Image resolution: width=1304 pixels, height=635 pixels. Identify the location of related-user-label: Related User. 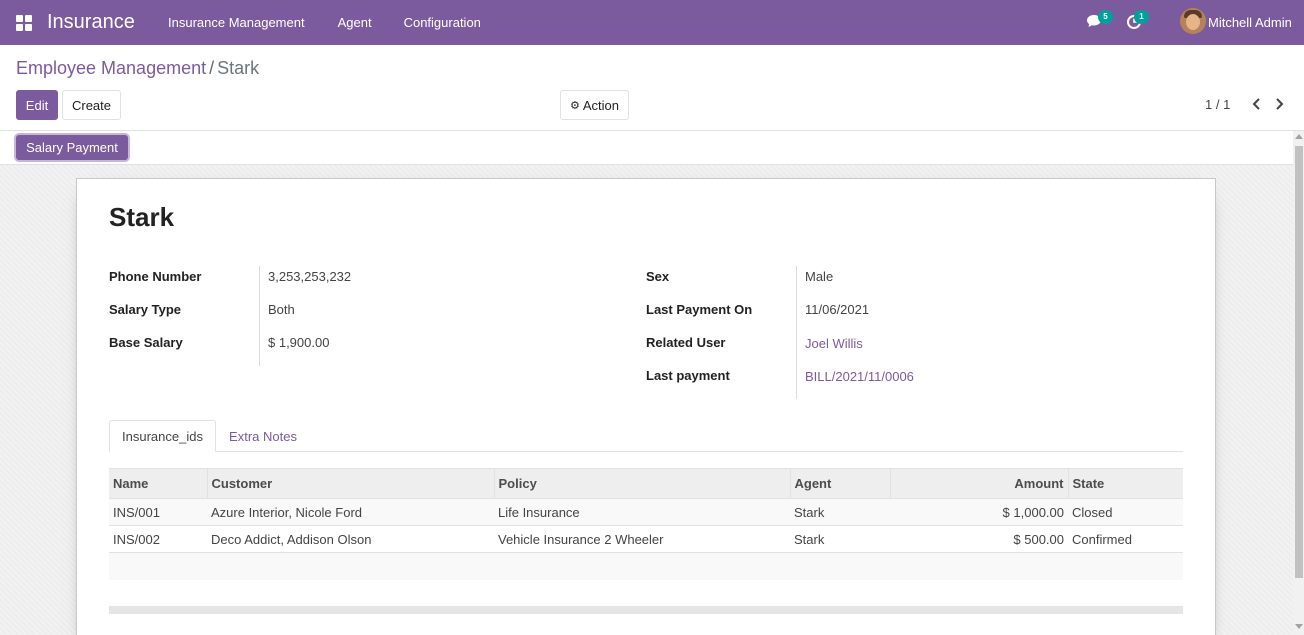
(686, 342).